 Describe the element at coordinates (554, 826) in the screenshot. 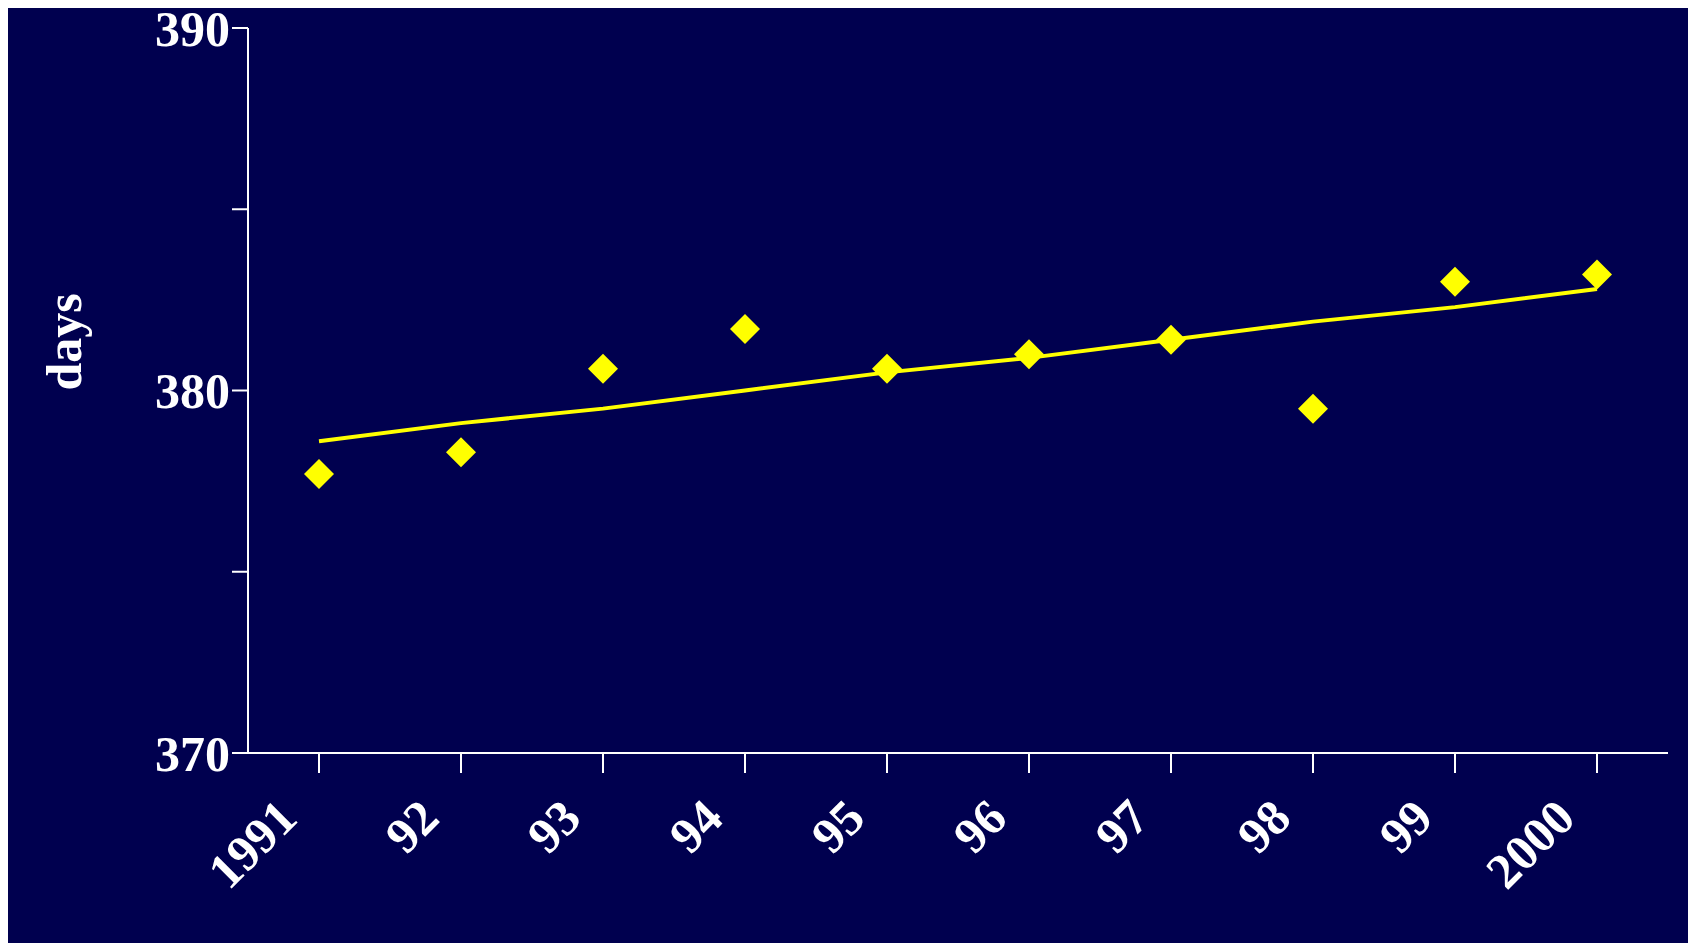

I see `x-tick-label: 93` at that location.